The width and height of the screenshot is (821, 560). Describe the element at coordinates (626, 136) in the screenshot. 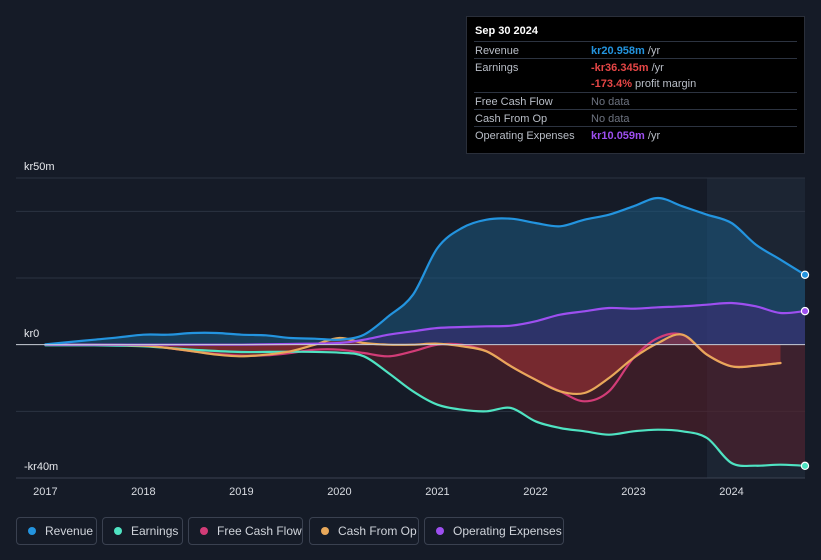

I see `tooltip-value-operating-expenses: kr10.059m /yr` at that location.